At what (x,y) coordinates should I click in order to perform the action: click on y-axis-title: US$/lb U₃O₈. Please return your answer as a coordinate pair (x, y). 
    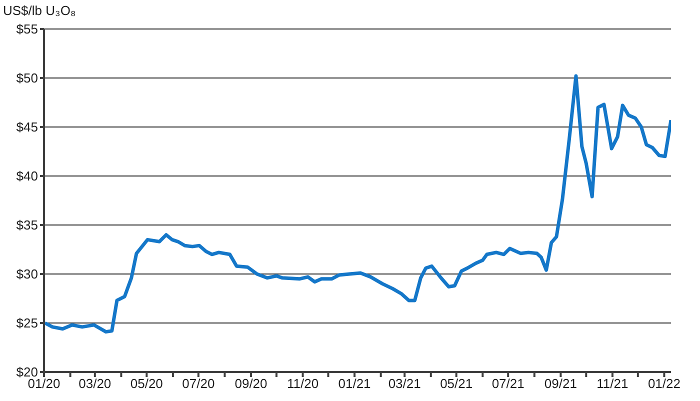
    Looking at the image, I should click on (39, 10).